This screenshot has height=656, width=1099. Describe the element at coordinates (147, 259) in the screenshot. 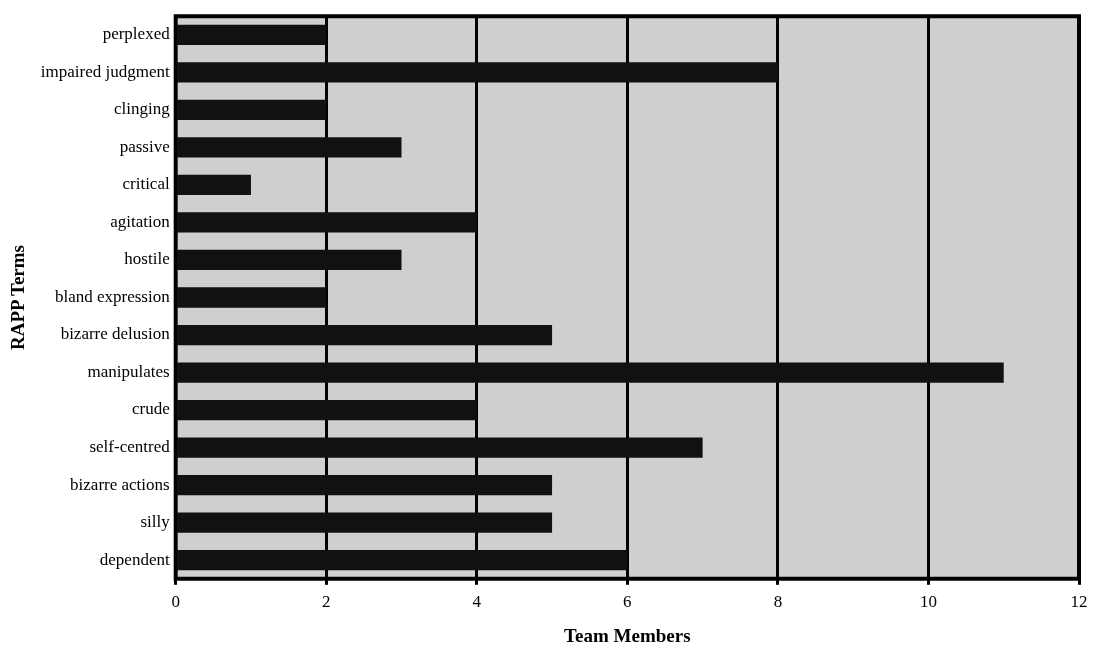

I see `y-tick-label: hostile` at that location.